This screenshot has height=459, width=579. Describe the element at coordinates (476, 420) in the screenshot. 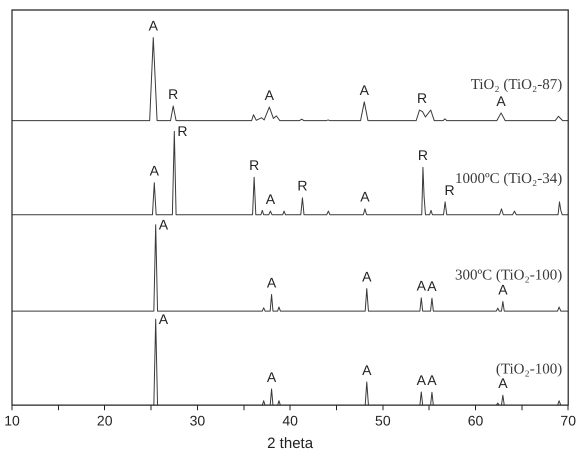

I see `x-tick-label: 60` at that location.